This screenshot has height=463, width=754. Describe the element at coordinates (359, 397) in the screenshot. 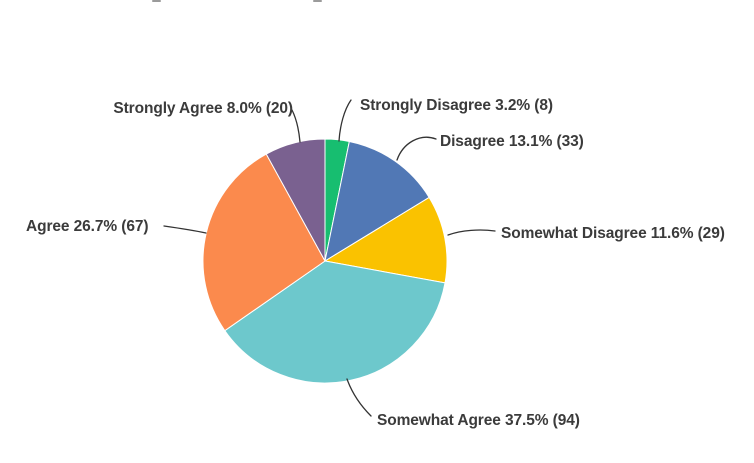

I see `leader-line-somewhat-agree` at that location.